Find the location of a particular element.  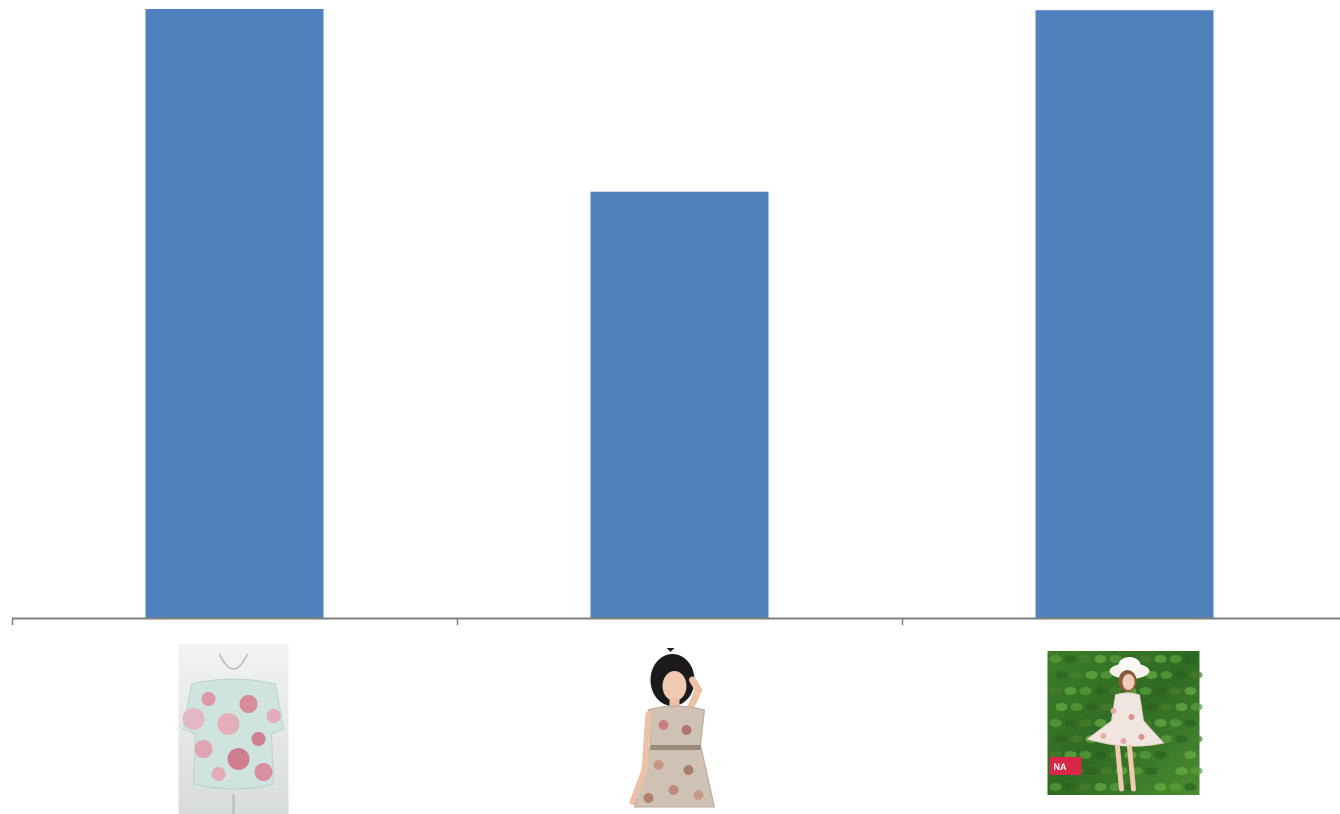

blouse-shape is located at coordinates (233, 734).